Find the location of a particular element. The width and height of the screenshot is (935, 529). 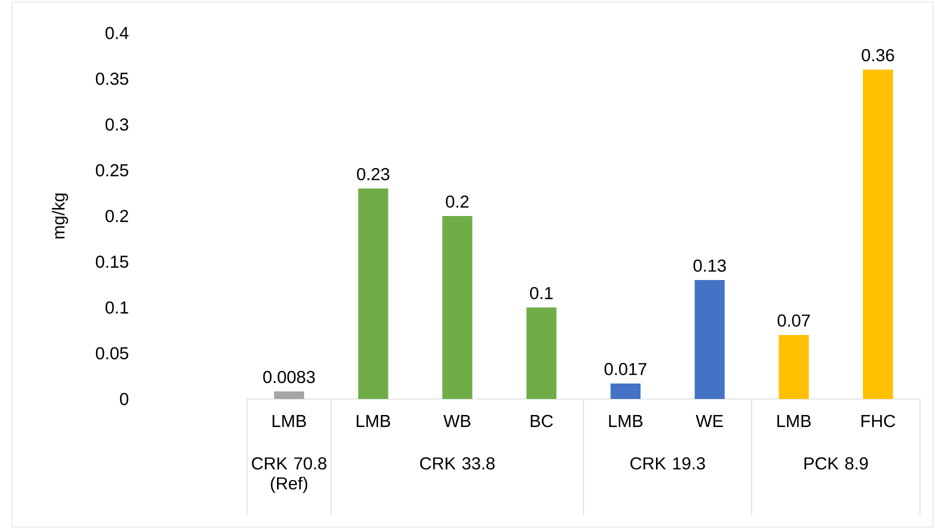

text: CRK 19.3 is located at coordinates (667, 463).